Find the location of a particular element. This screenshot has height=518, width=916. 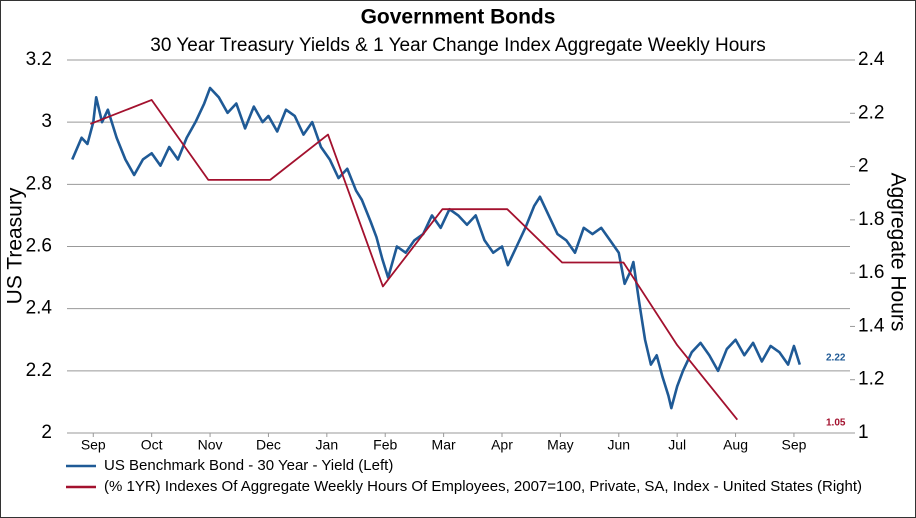

y2-tick-label: 1.6 is located at coordinates (871, 272).